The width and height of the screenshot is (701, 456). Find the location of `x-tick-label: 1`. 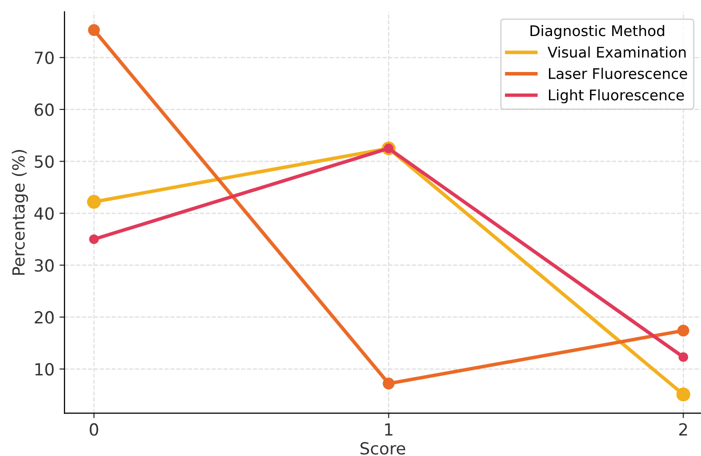

x-tick-label: 1 is located at coordinates (388, 429).